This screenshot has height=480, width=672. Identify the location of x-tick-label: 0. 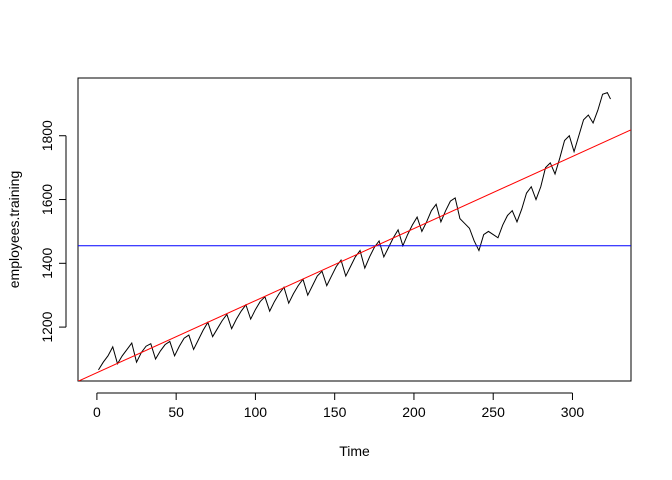
(97, 412).